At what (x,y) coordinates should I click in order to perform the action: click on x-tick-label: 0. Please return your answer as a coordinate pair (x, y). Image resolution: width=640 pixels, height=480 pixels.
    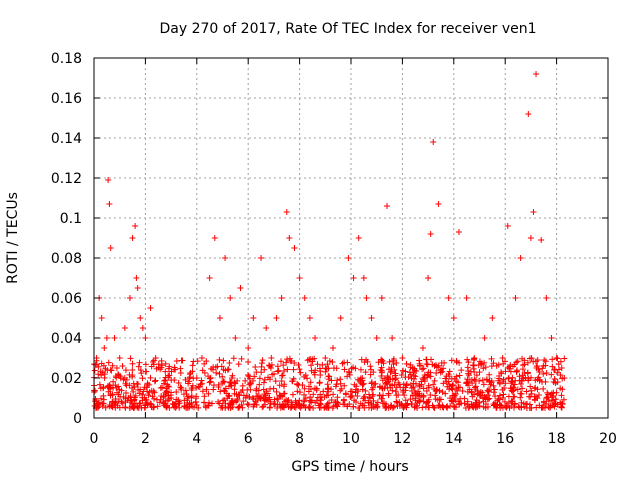
    Looking at the image, I should click on (94, 439).